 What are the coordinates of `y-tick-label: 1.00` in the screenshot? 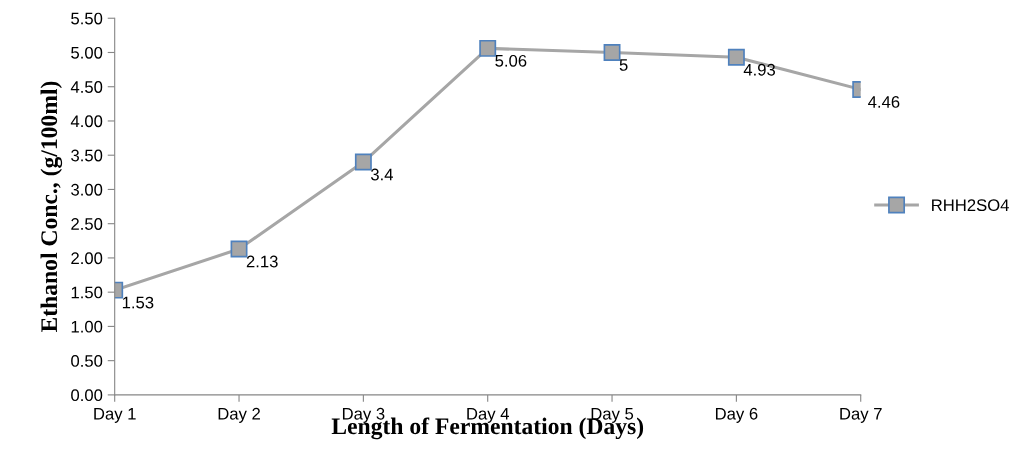 It's located at (87, 326).